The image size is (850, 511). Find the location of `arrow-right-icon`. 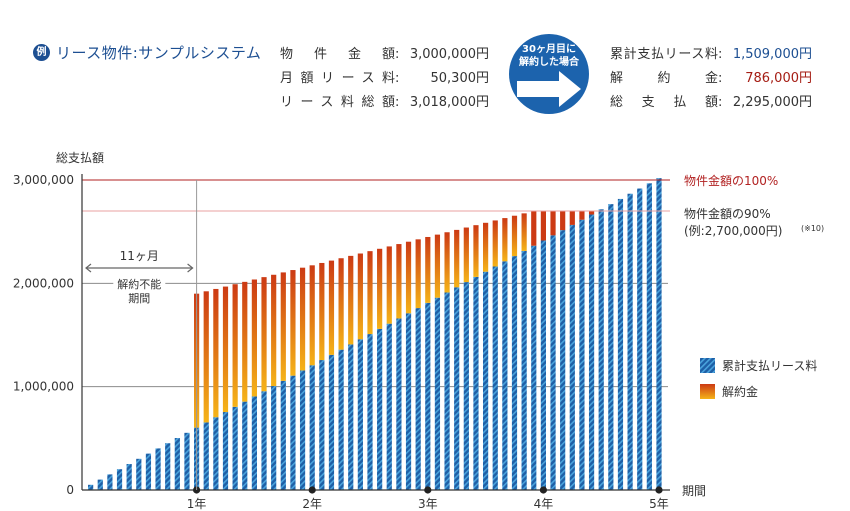

arrow-right-icon is located at coordinates (549, 89).